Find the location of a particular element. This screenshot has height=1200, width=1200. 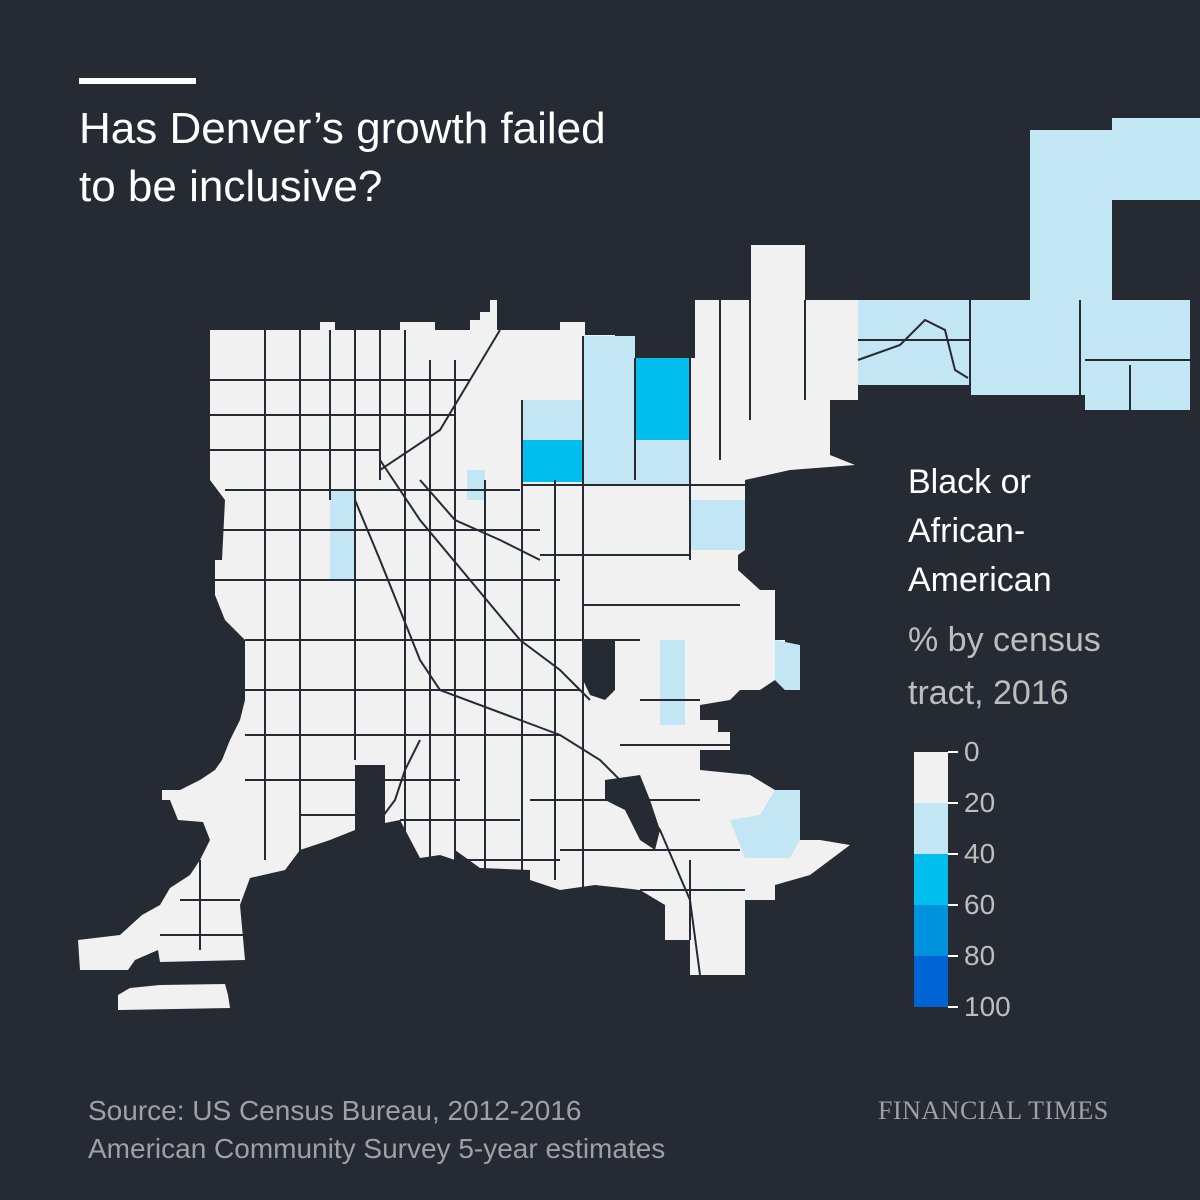

legend-title: Black or African- American is located at coordinates (1038, 531).